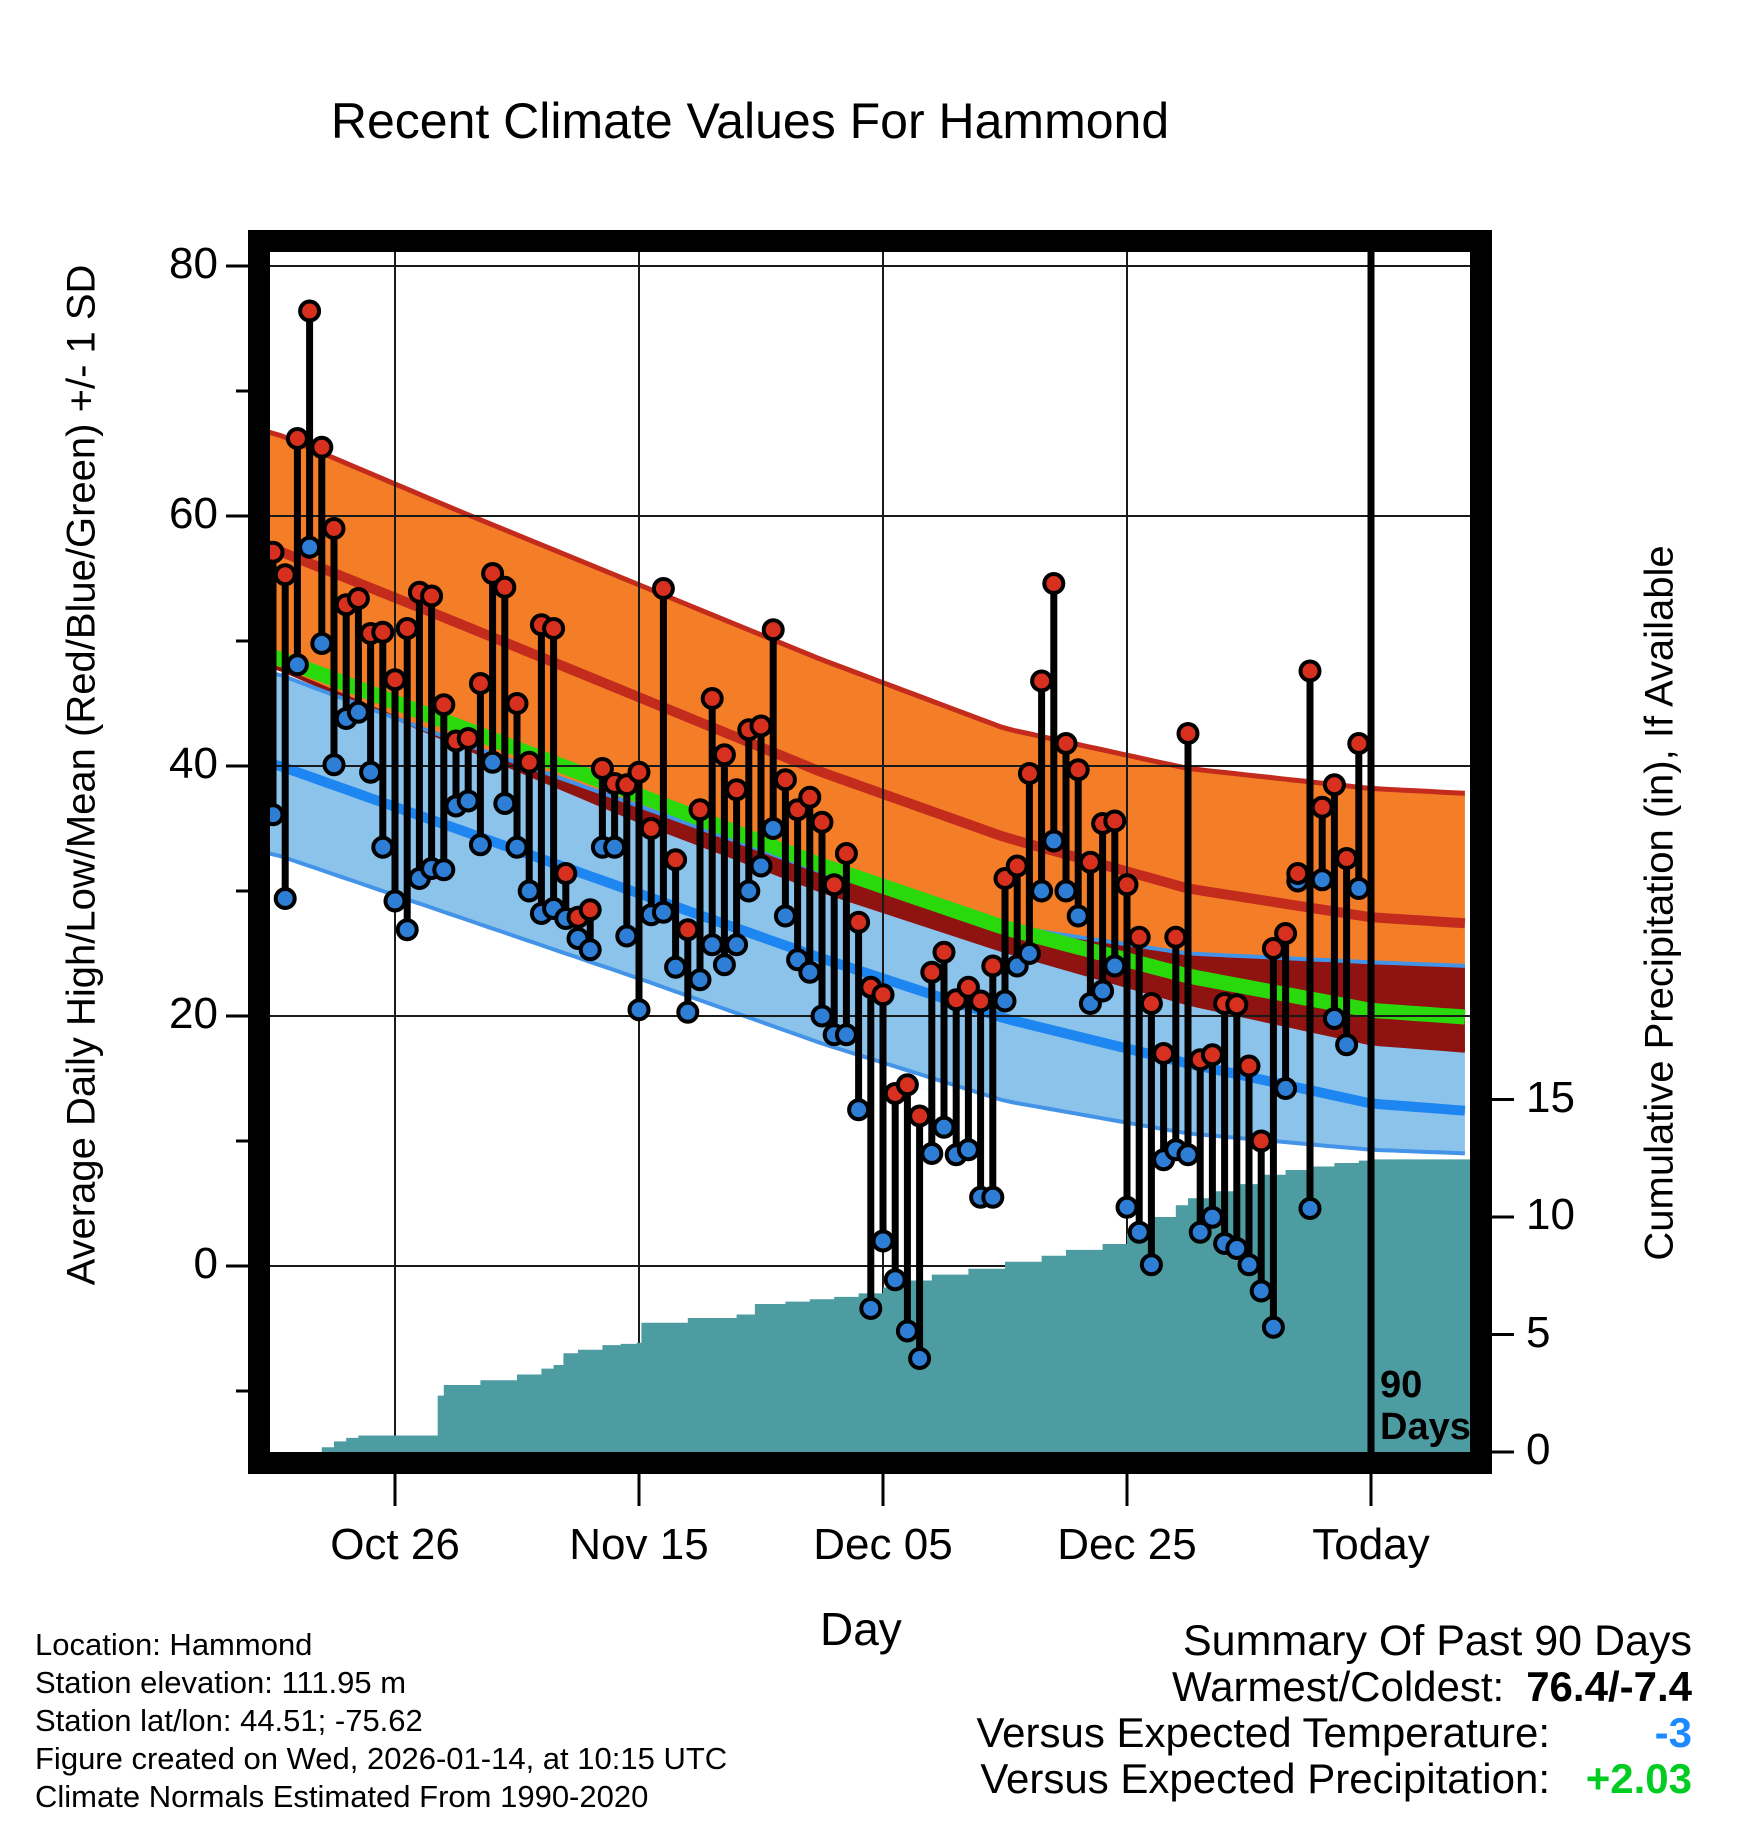 The image size is (1748, 1828). Describe the element at coordinates (1550, 1097) in the screenshot. I see `y-right-tick-label: 15` at that location.